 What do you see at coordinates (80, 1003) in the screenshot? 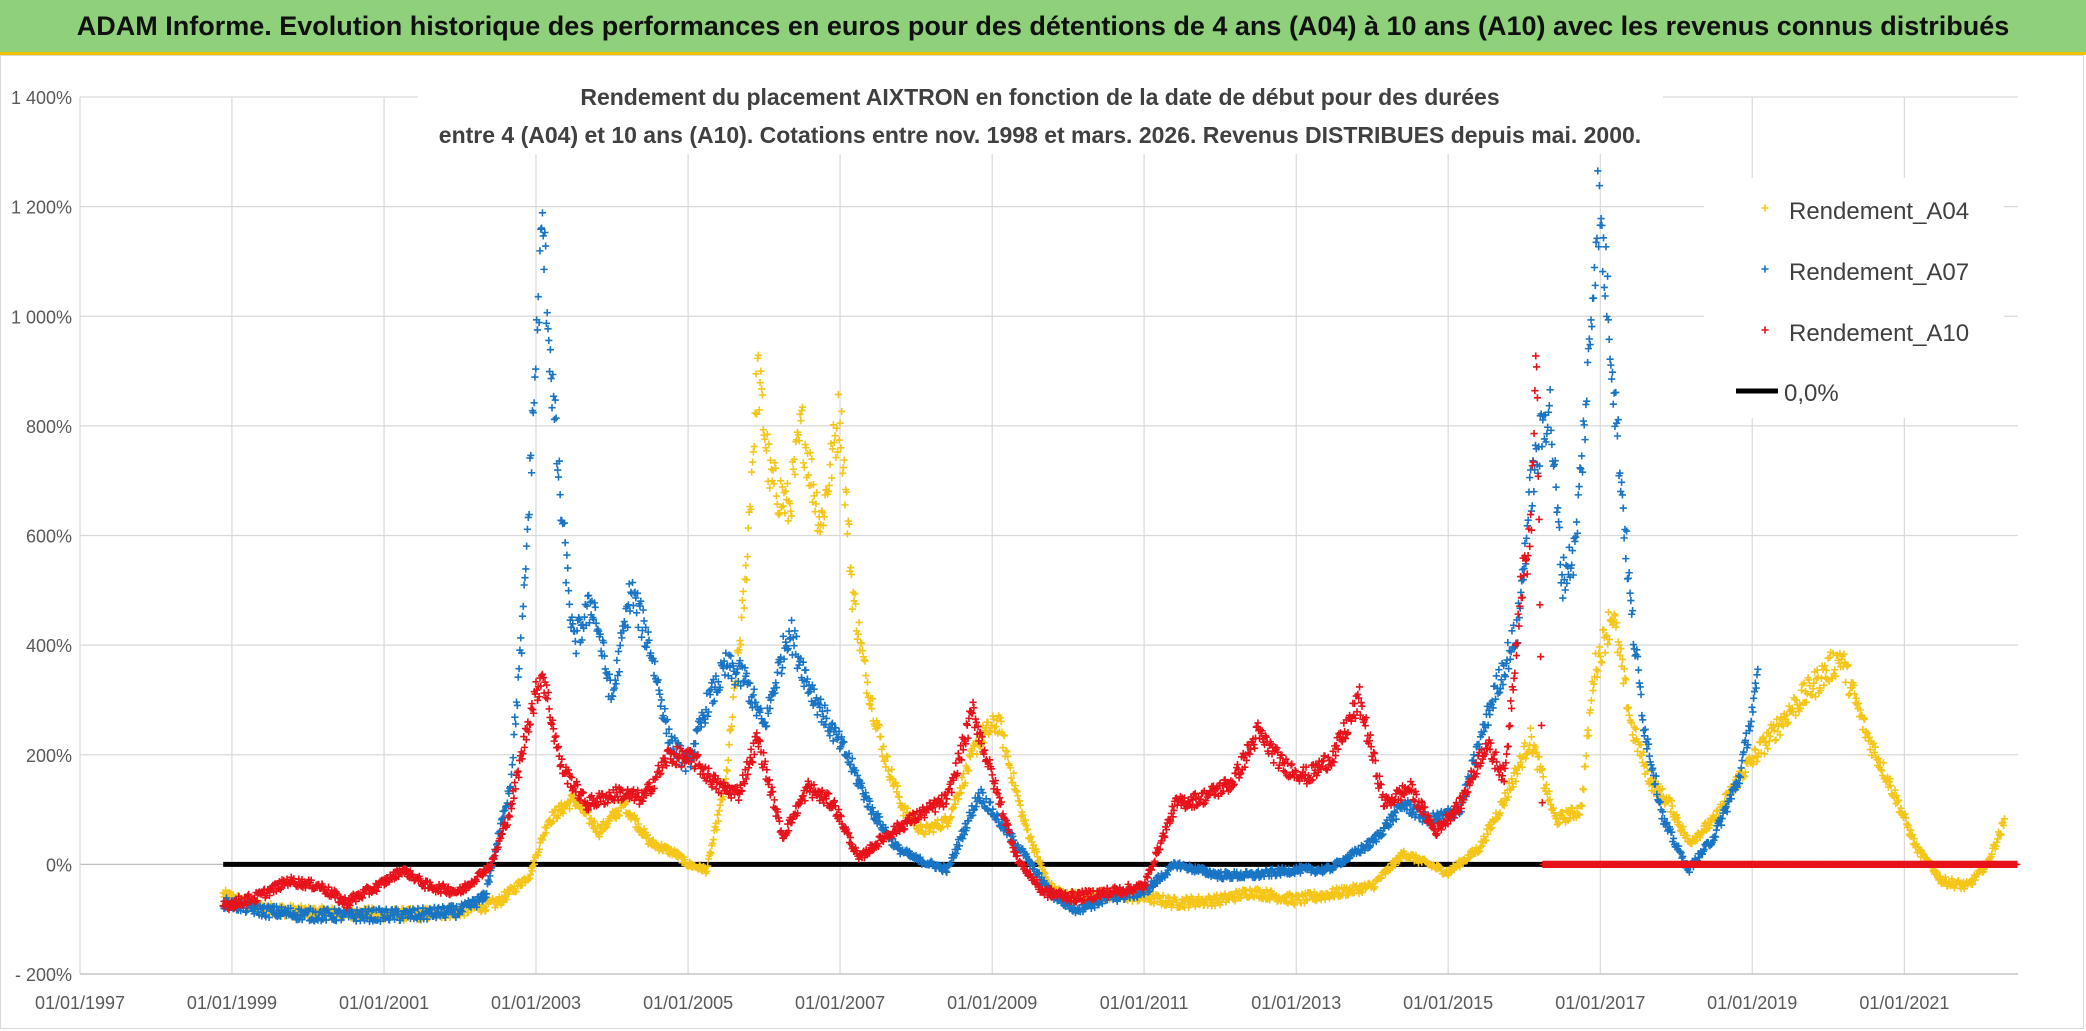
I see `x-tick-label: 01/01/1997` at bounding box center [80, 1003].